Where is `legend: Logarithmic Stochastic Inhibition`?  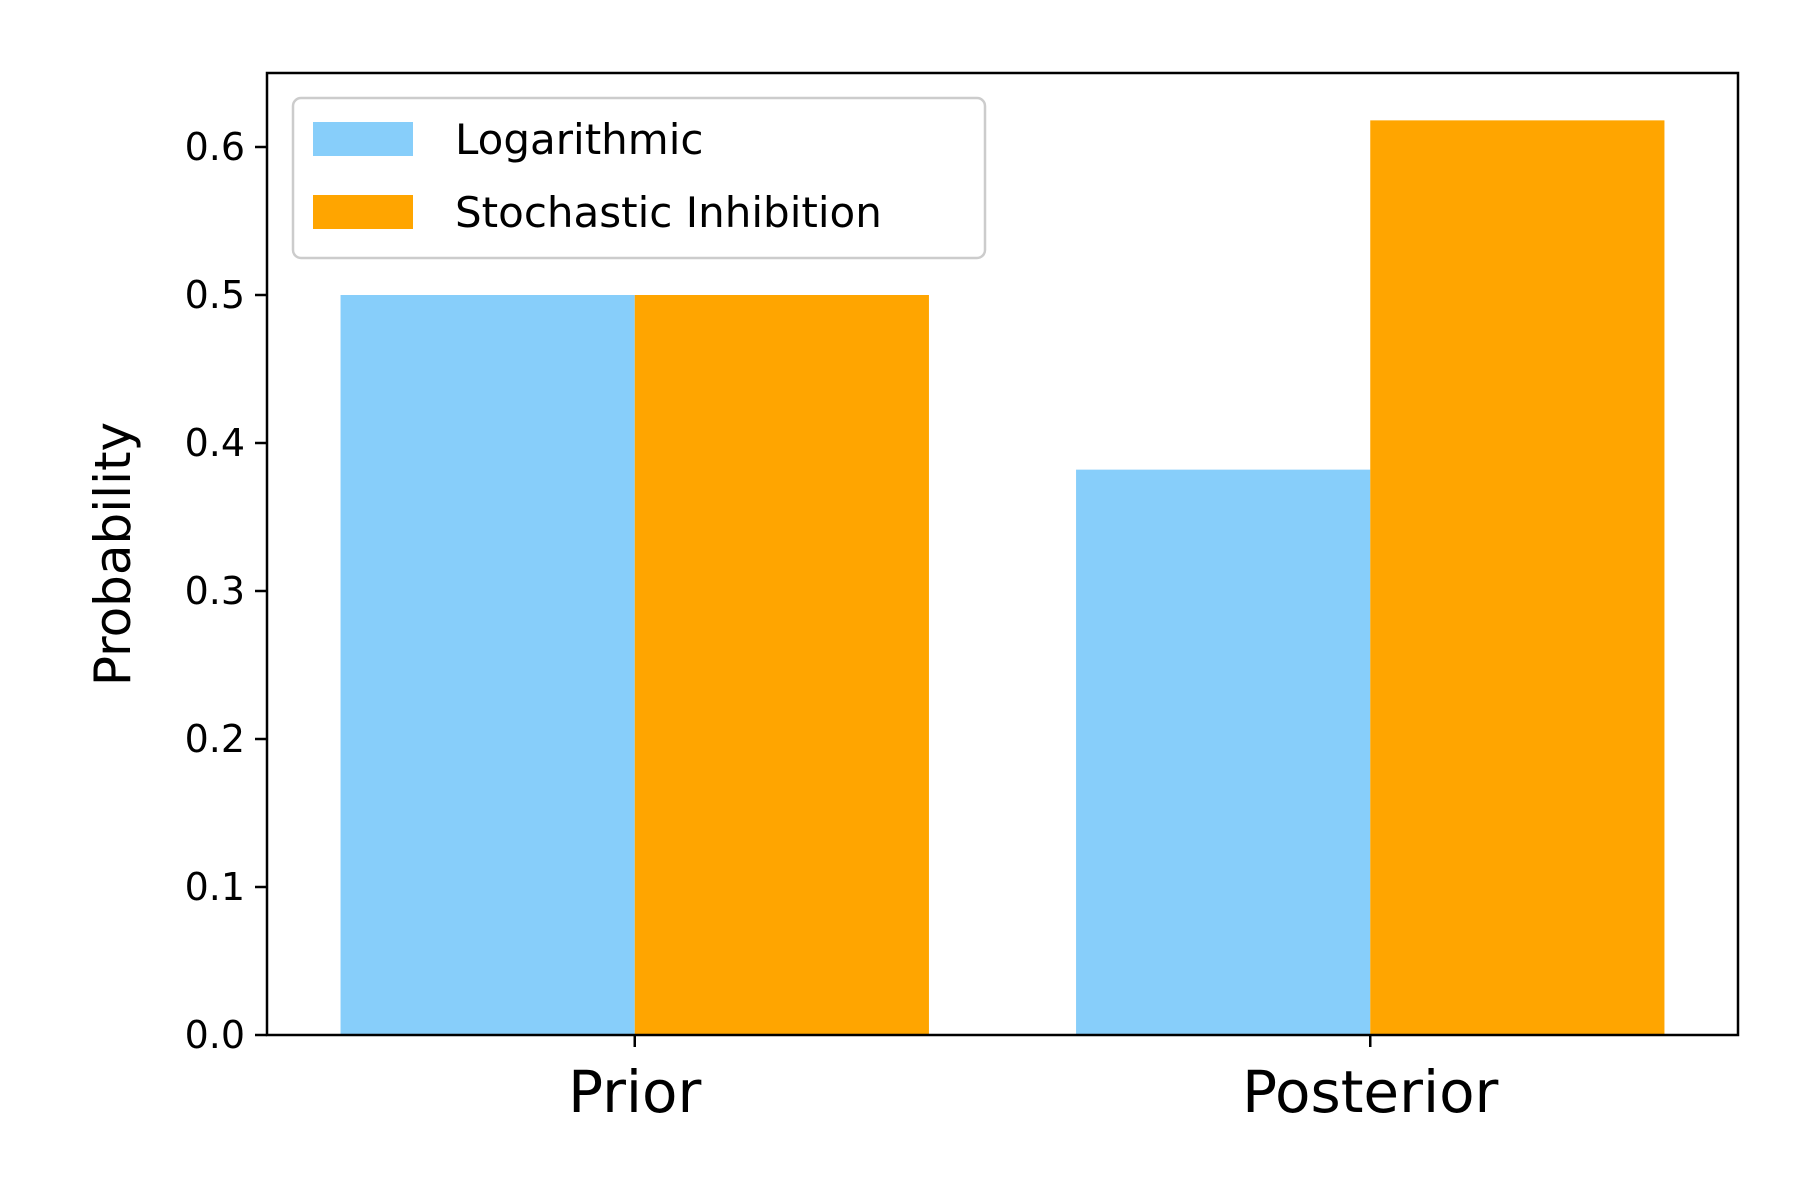 legend: Logarithmic Stochastic Inhibition is located at coordinates (639, 178).